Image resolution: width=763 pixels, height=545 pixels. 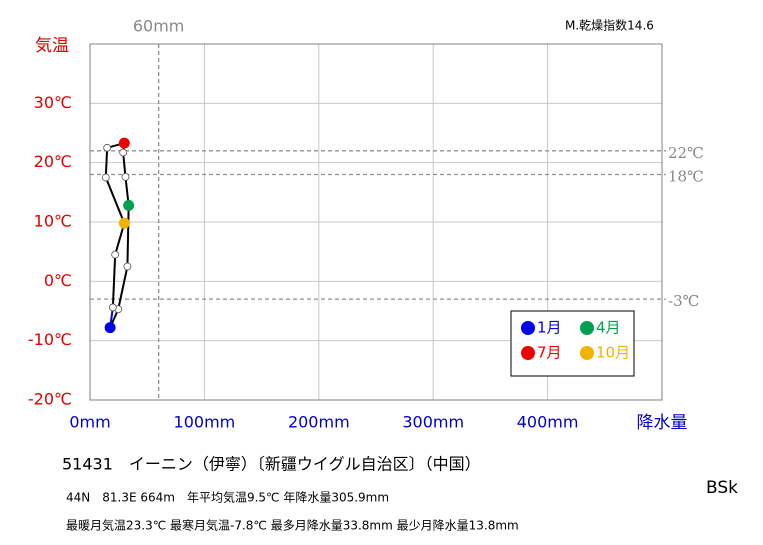 What do you see at coordinates (53, 102) in the screenshot?
I see `y-tick-label: 30℃` at bounding box center [53, 102].